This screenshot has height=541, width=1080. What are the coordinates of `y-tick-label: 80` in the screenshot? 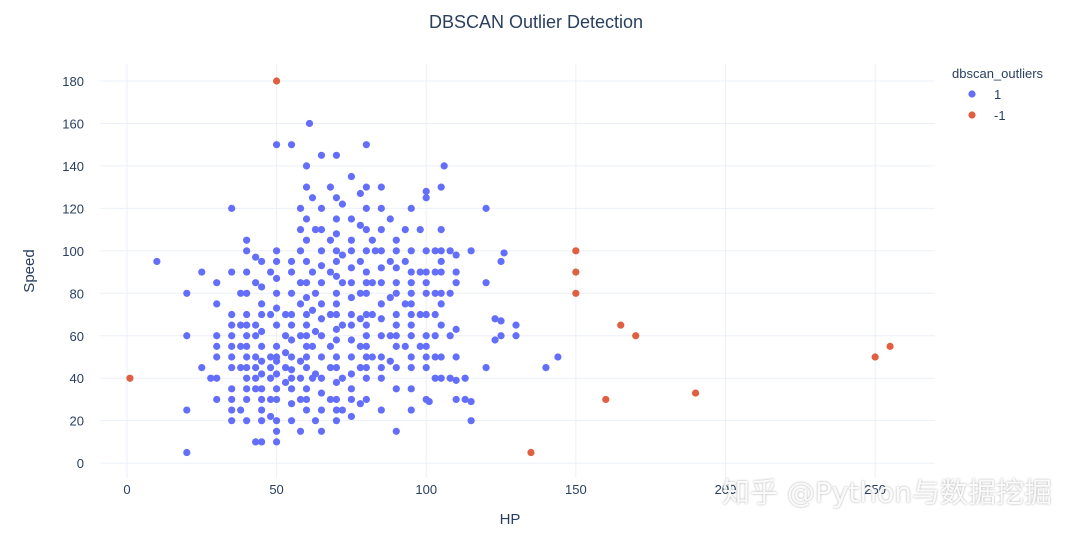 It's located at (77, 293).